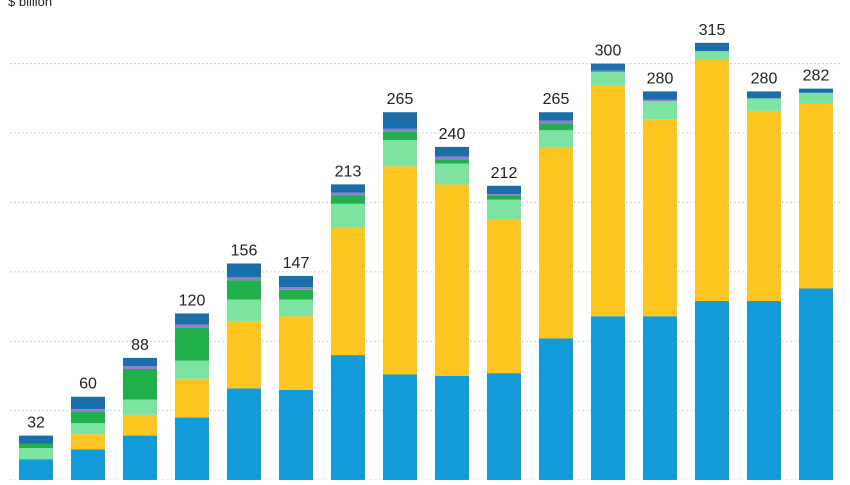 This screenshot has width=850, height=485. Describe the element at coordinates (192, 300) in the screenshot. I see `bar-total-label: 120` at that location.